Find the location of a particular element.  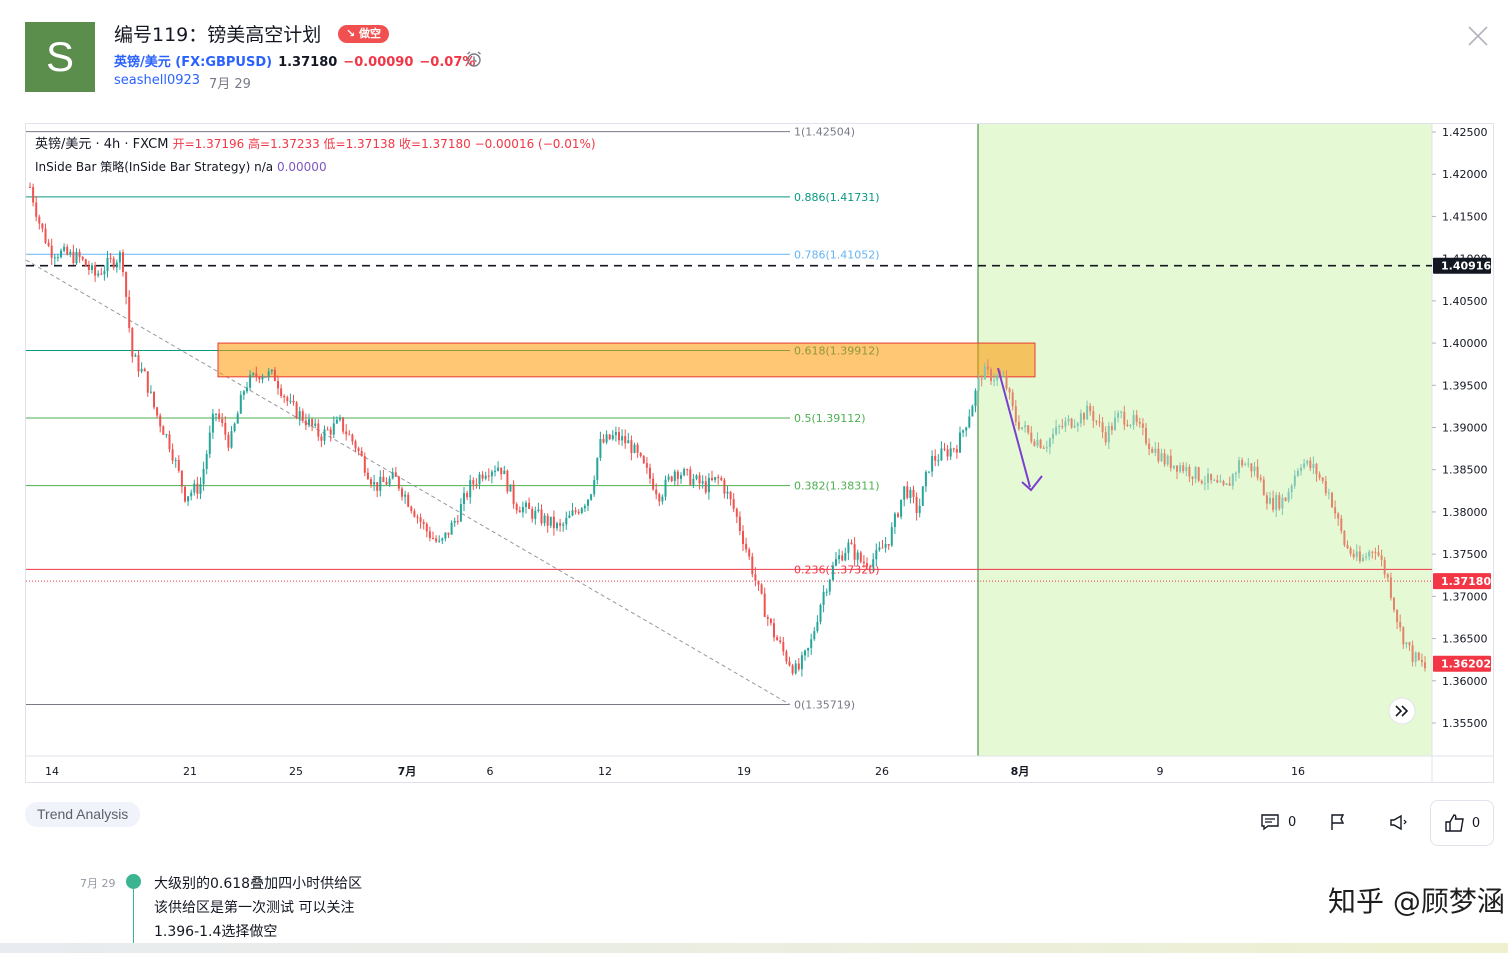

close-icon is located at coordinates (1478, 36).